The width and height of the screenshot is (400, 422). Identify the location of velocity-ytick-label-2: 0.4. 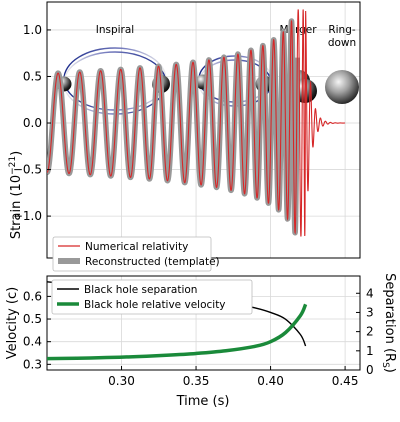
(32, 342).